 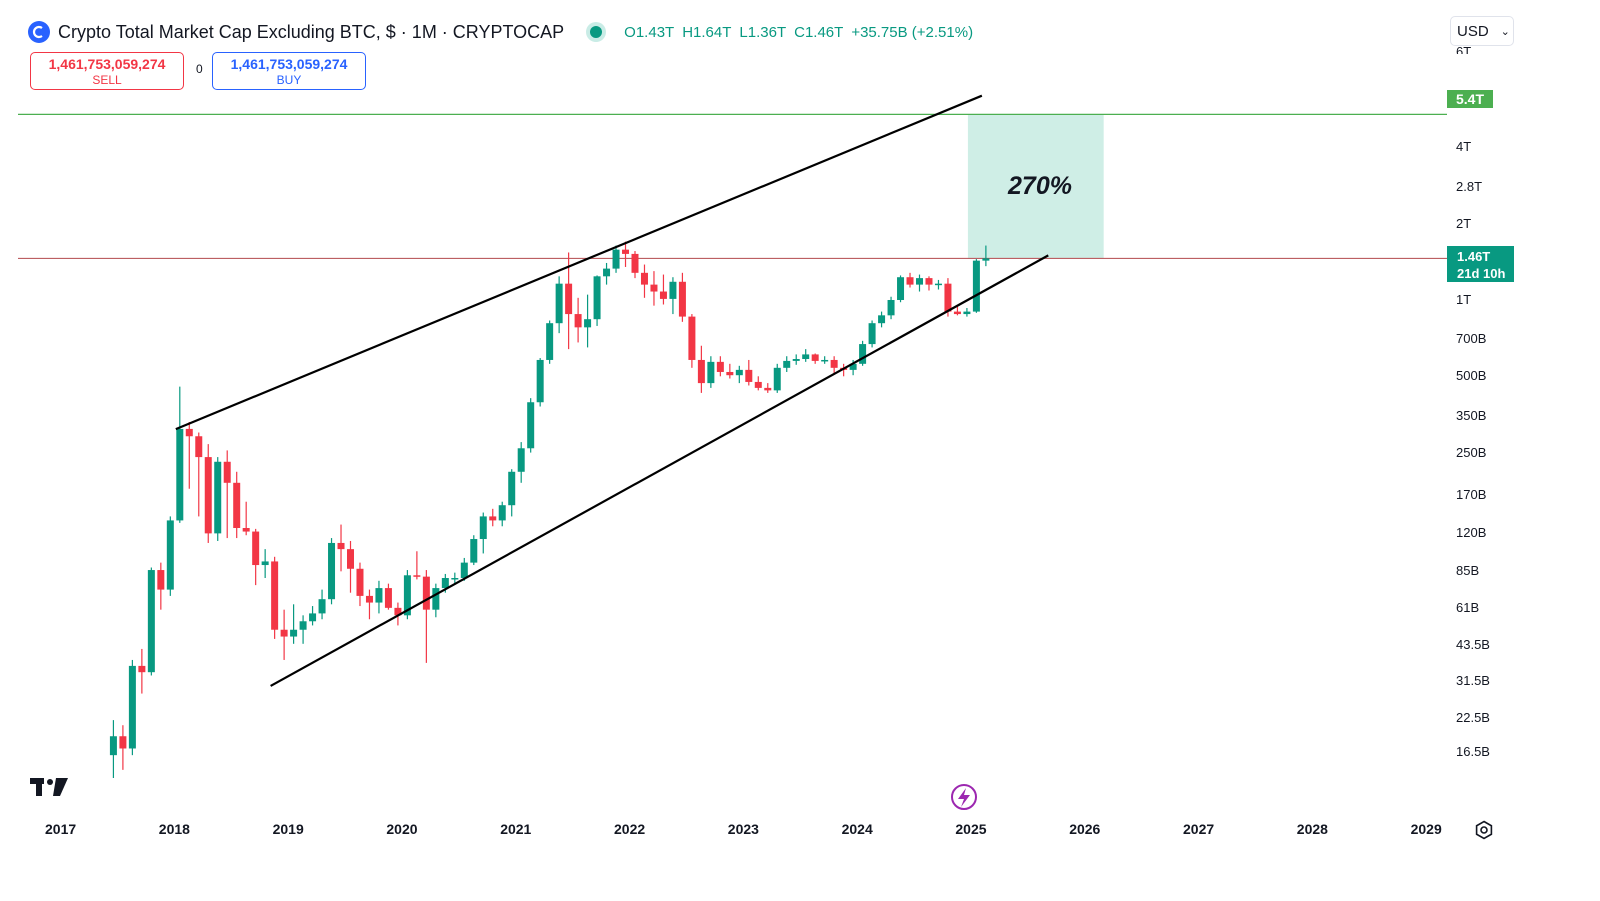 What do you see at coordinates (50, 789) in the screenshot?
I see `tradingview-logo-icon` at bounding box center [50, 789].